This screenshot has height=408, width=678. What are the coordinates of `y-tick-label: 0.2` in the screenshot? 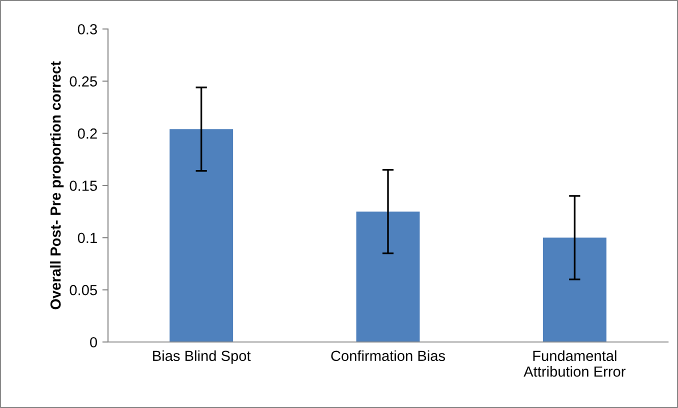 It's located at (87, 133).